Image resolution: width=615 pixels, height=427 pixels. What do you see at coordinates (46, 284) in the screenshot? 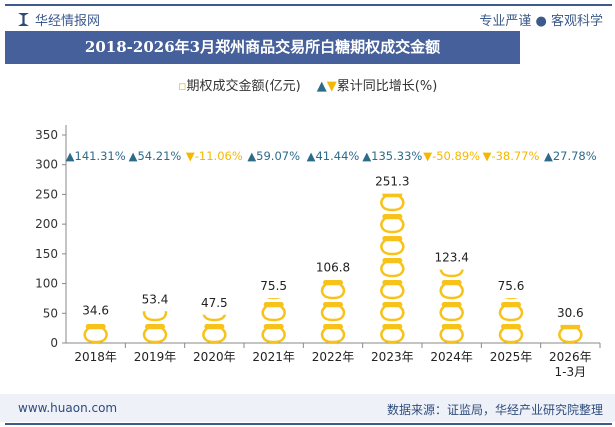
I see `y-tick-label: 100` at bounding box center [46, 284].